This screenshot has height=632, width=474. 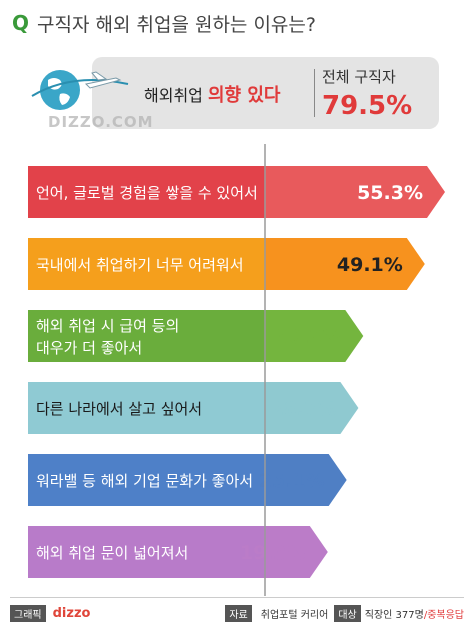 I want to click on data-label: 55.3%, so click(x=390, y=193).